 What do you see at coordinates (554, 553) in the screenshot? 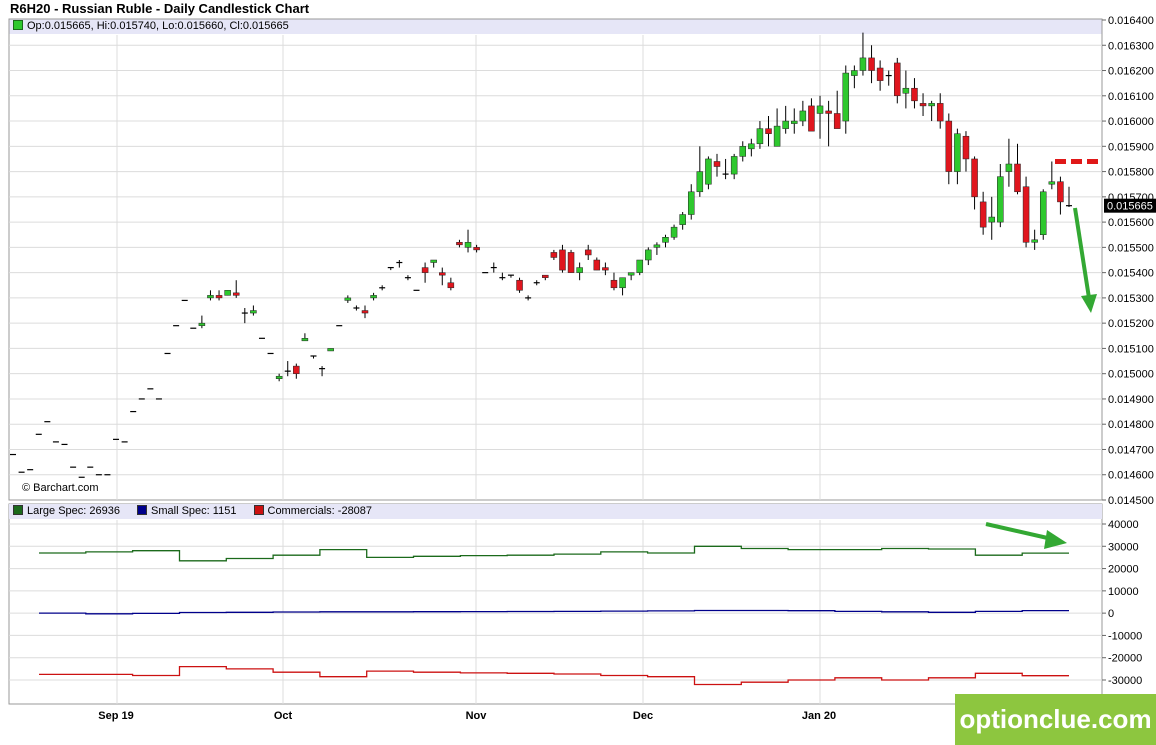
I see `cot-series-large-spec` at bounding box center [554, 553].